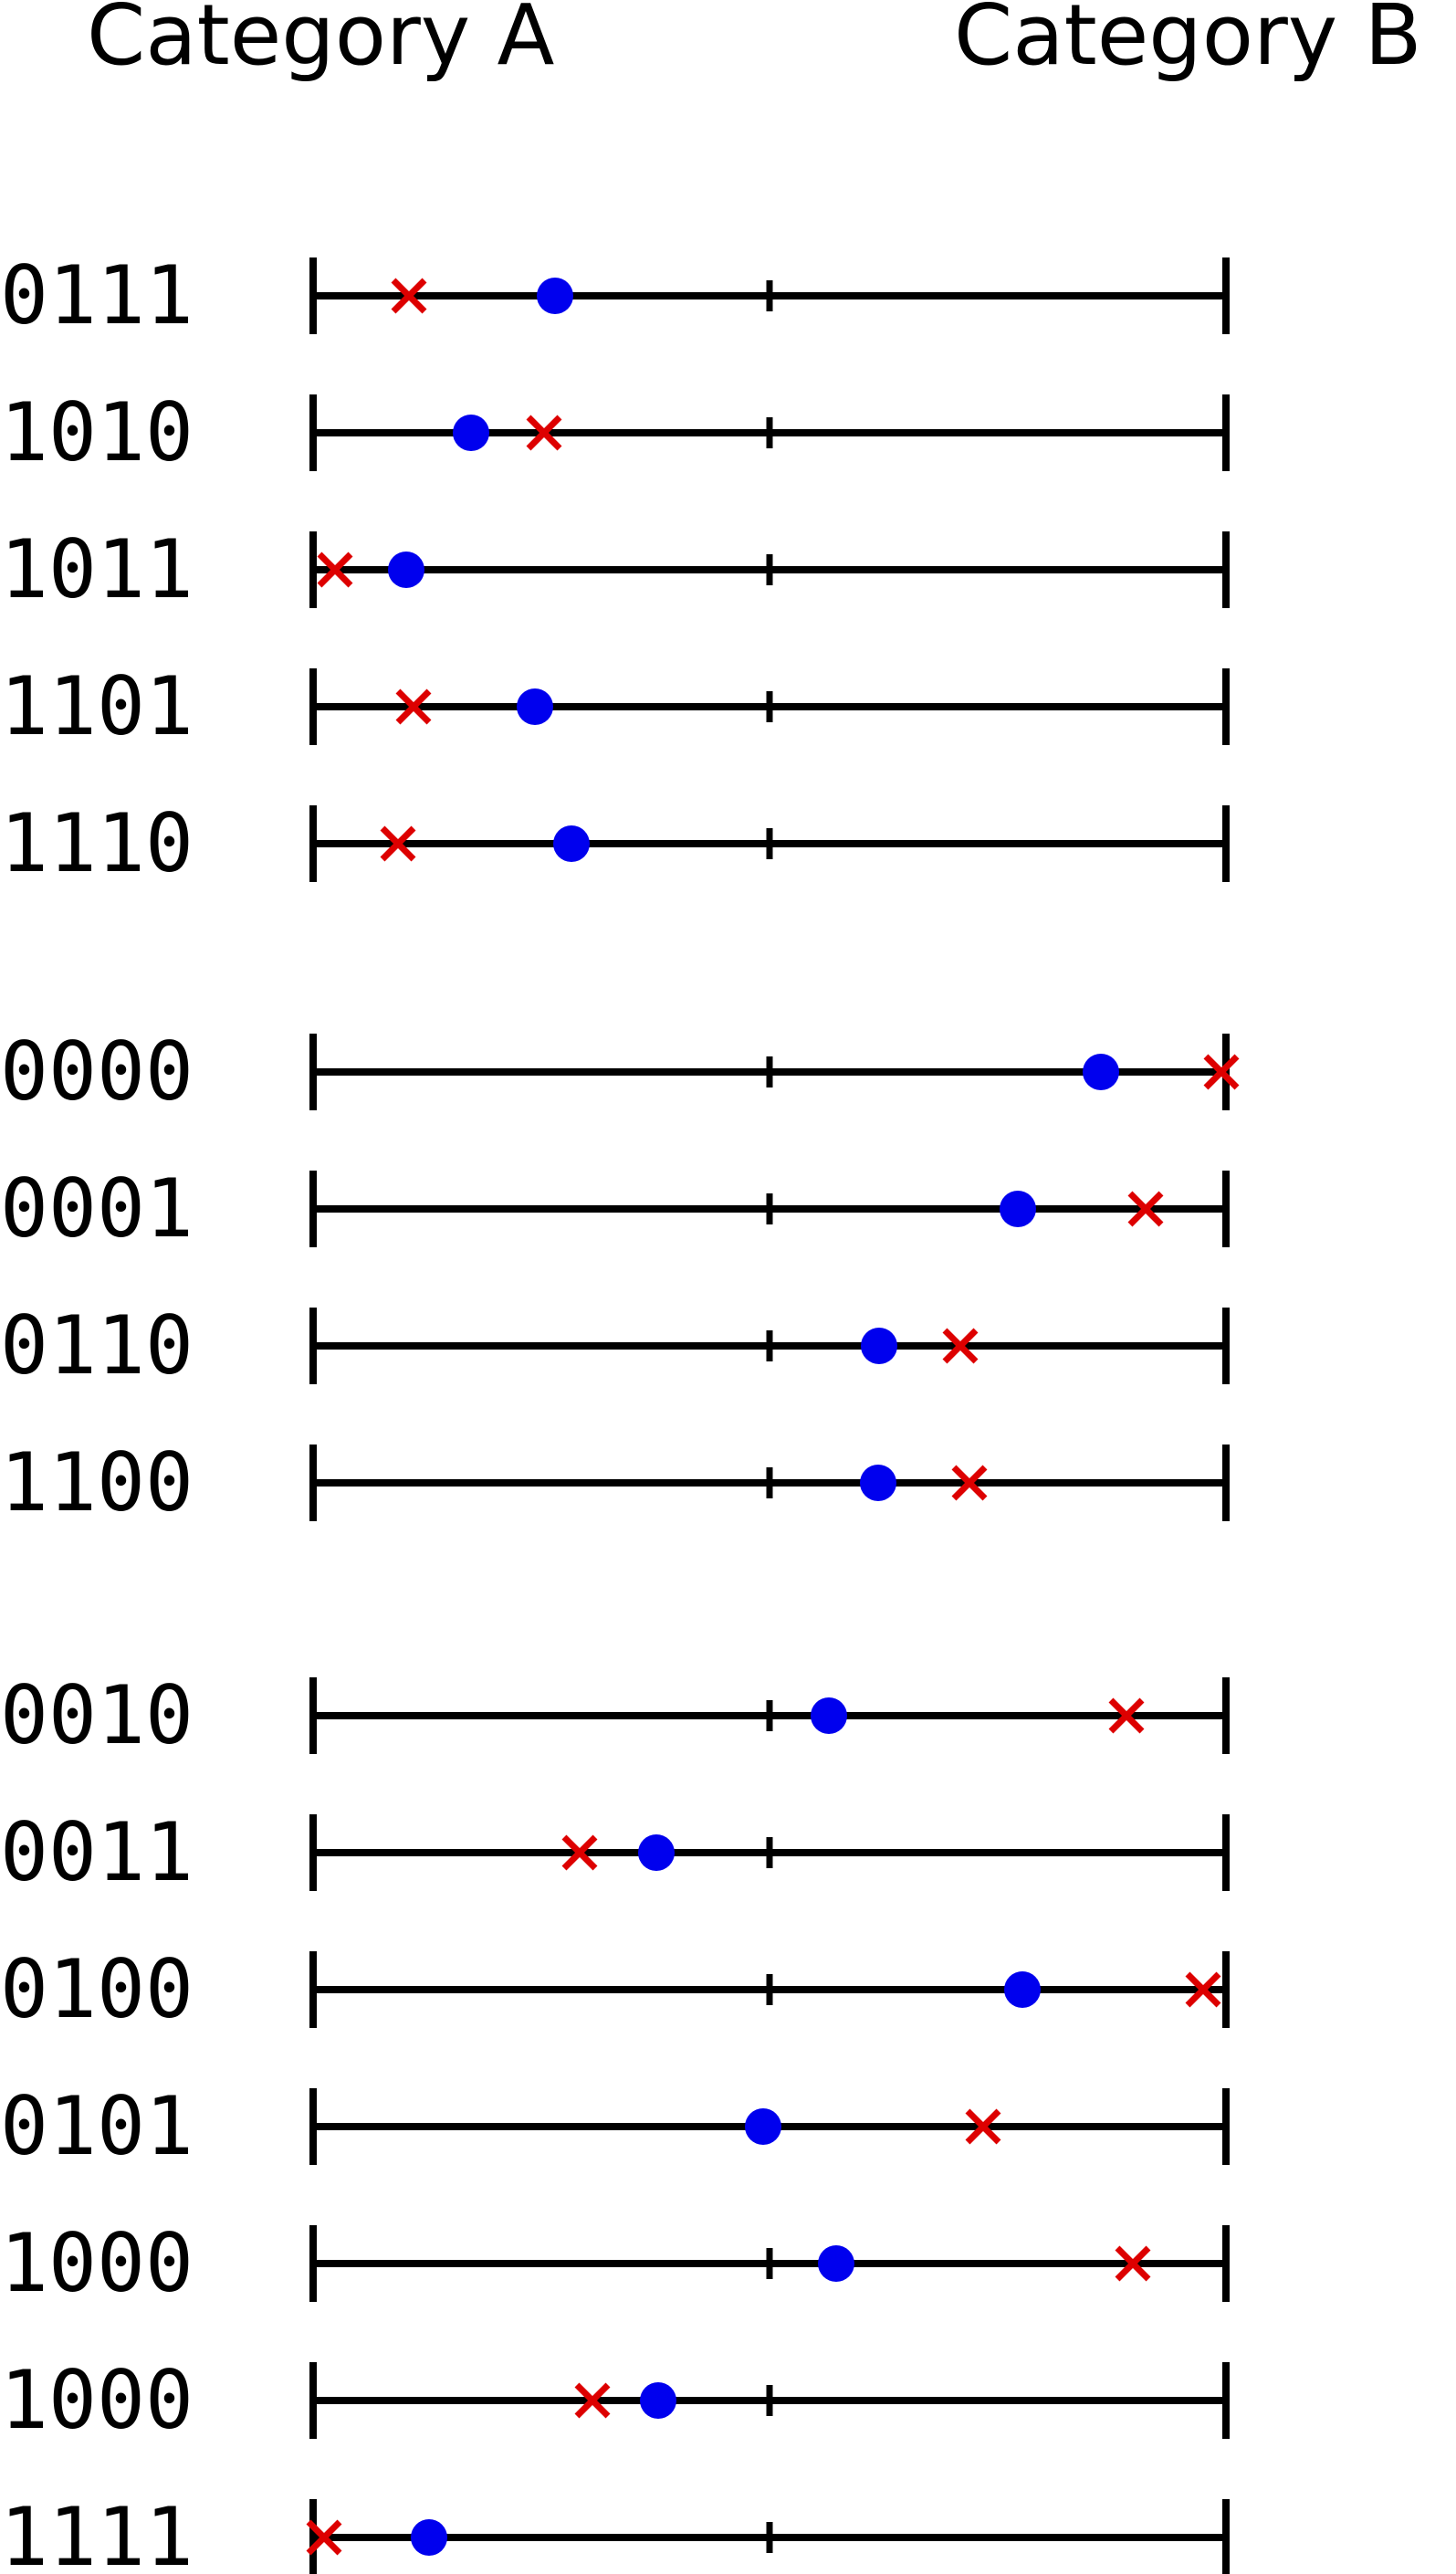 Image resolution: width=1456 pixels, height=2574 pixels. I want to click on row-label: 0011, so click(97, 1852).